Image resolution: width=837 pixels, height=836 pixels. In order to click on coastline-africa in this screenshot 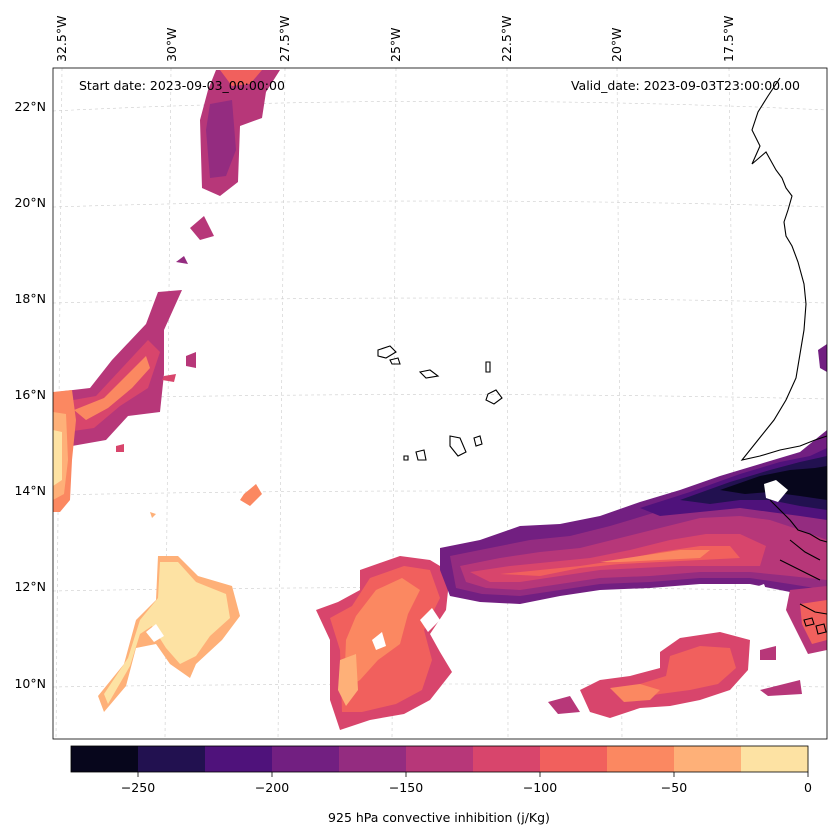, I will do `click(784, 269)`.